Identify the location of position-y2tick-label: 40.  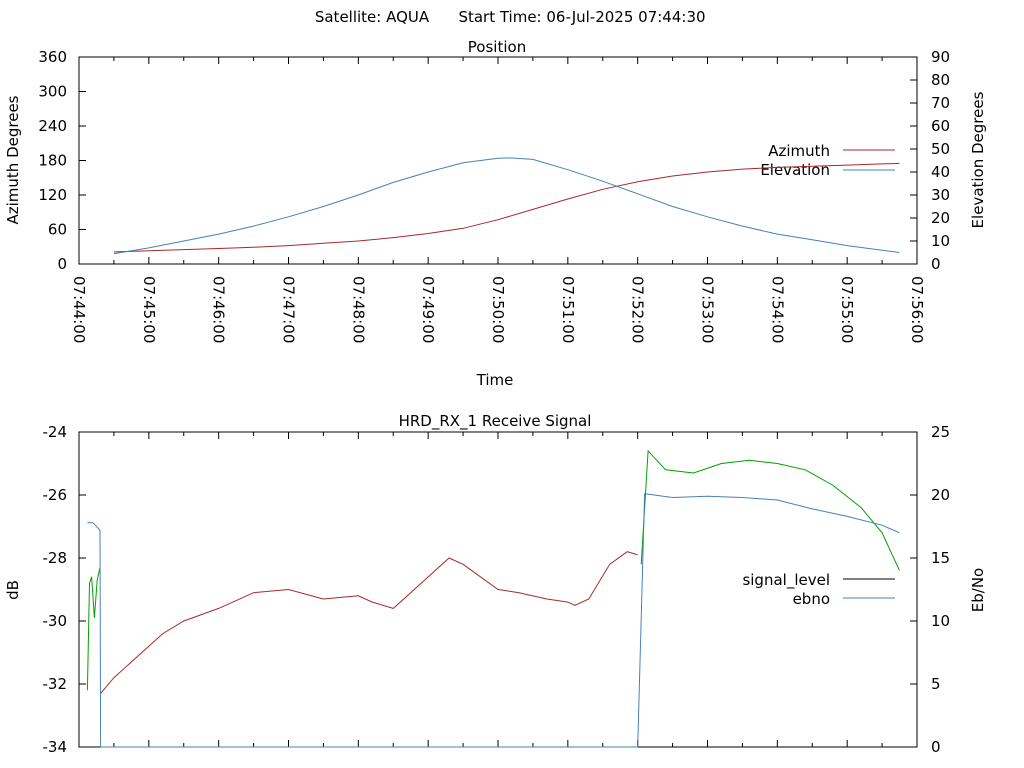
(940, 172).